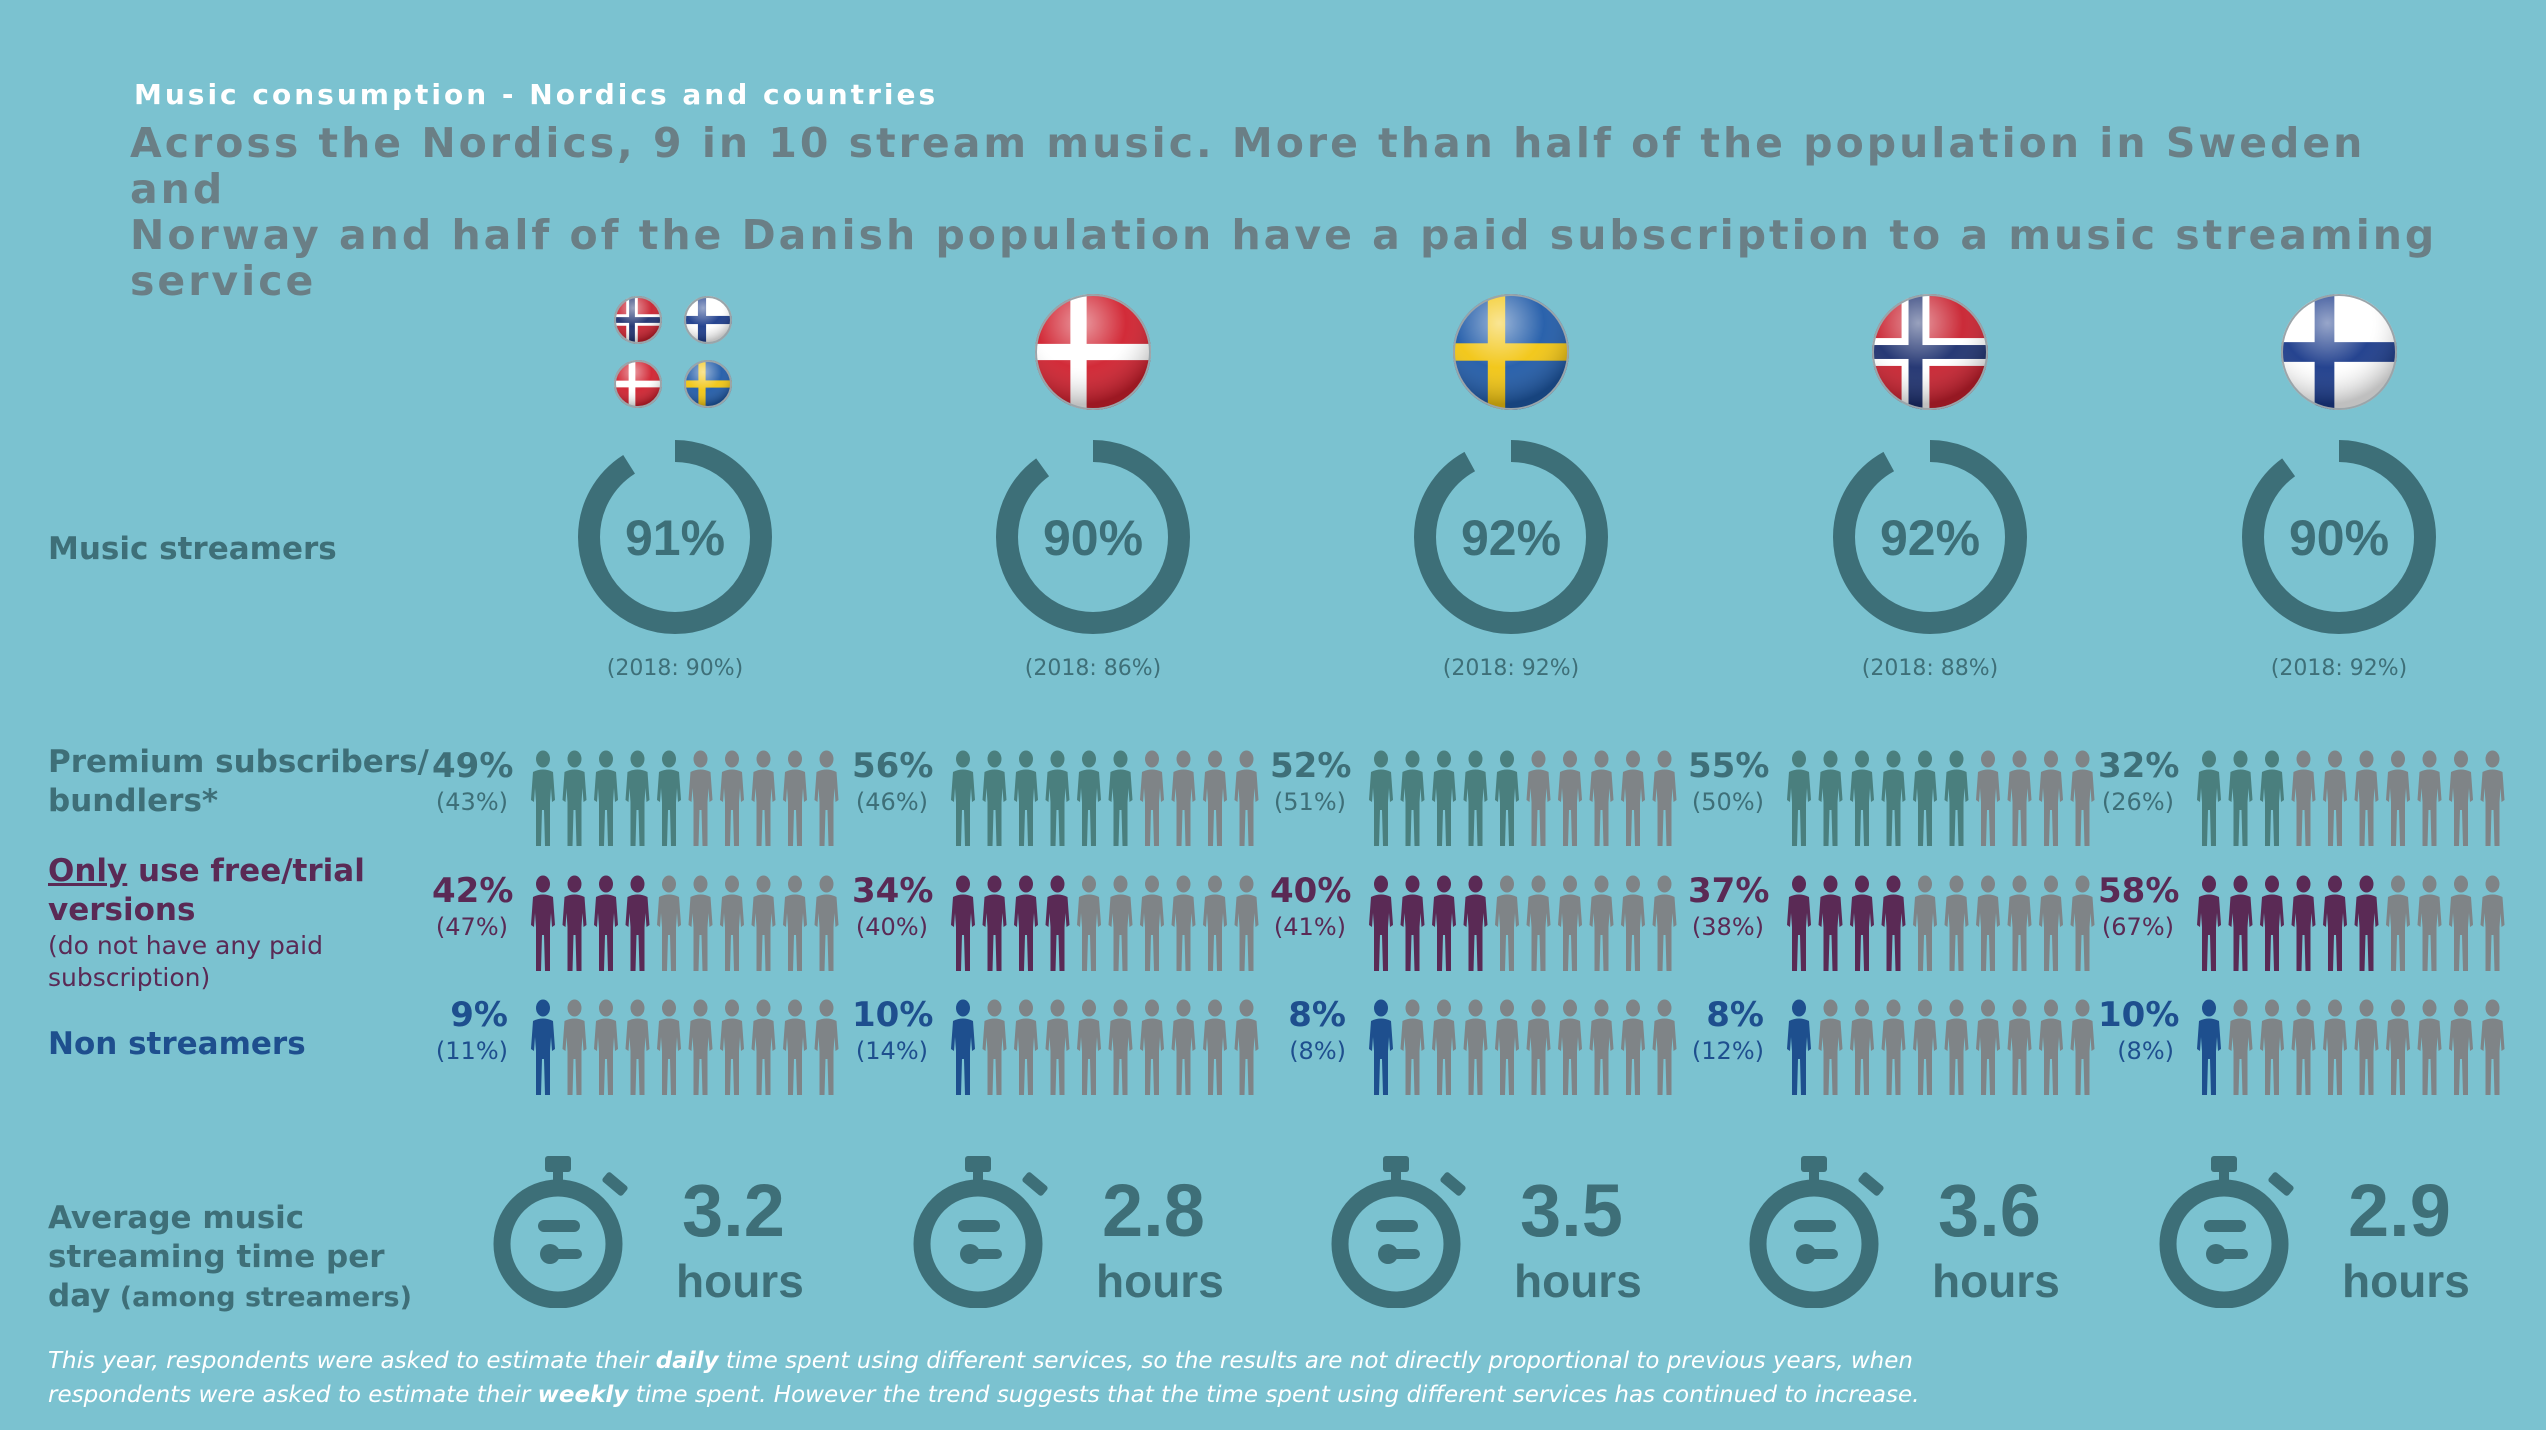 This screenshot has height=1430, width=2546. Describe the element at coordinates (471, 802) in the screenshot. I see `premium-prev-year: (43%)` at that location.